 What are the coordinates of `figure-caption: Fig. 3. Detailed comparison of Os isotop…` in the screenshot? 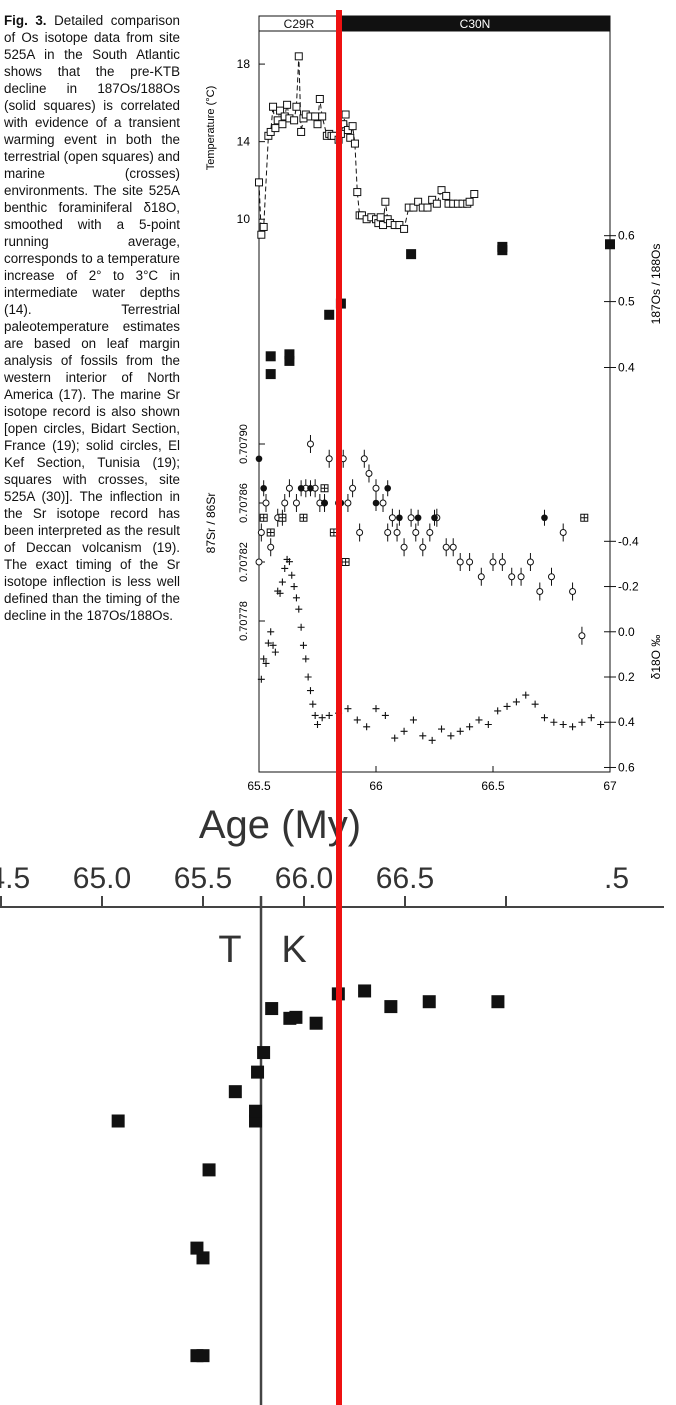 It's located at (92, 318).